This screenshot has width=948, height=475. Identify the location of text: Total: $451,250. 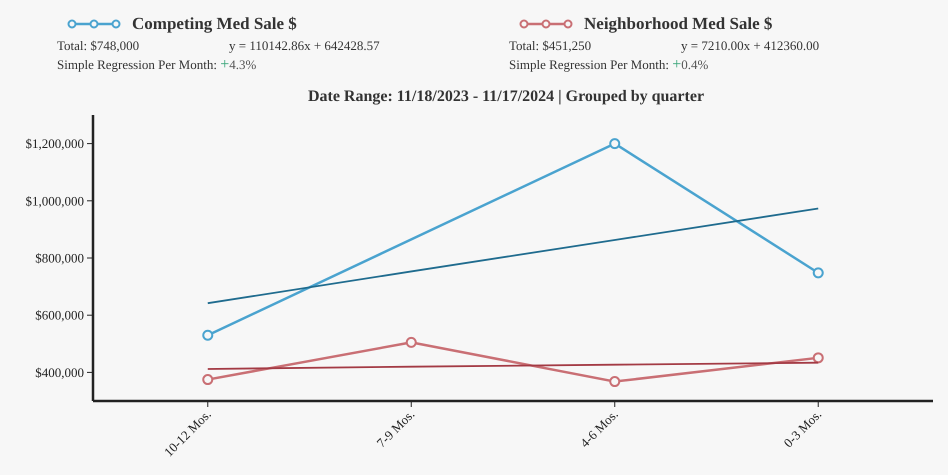
(550, 45).